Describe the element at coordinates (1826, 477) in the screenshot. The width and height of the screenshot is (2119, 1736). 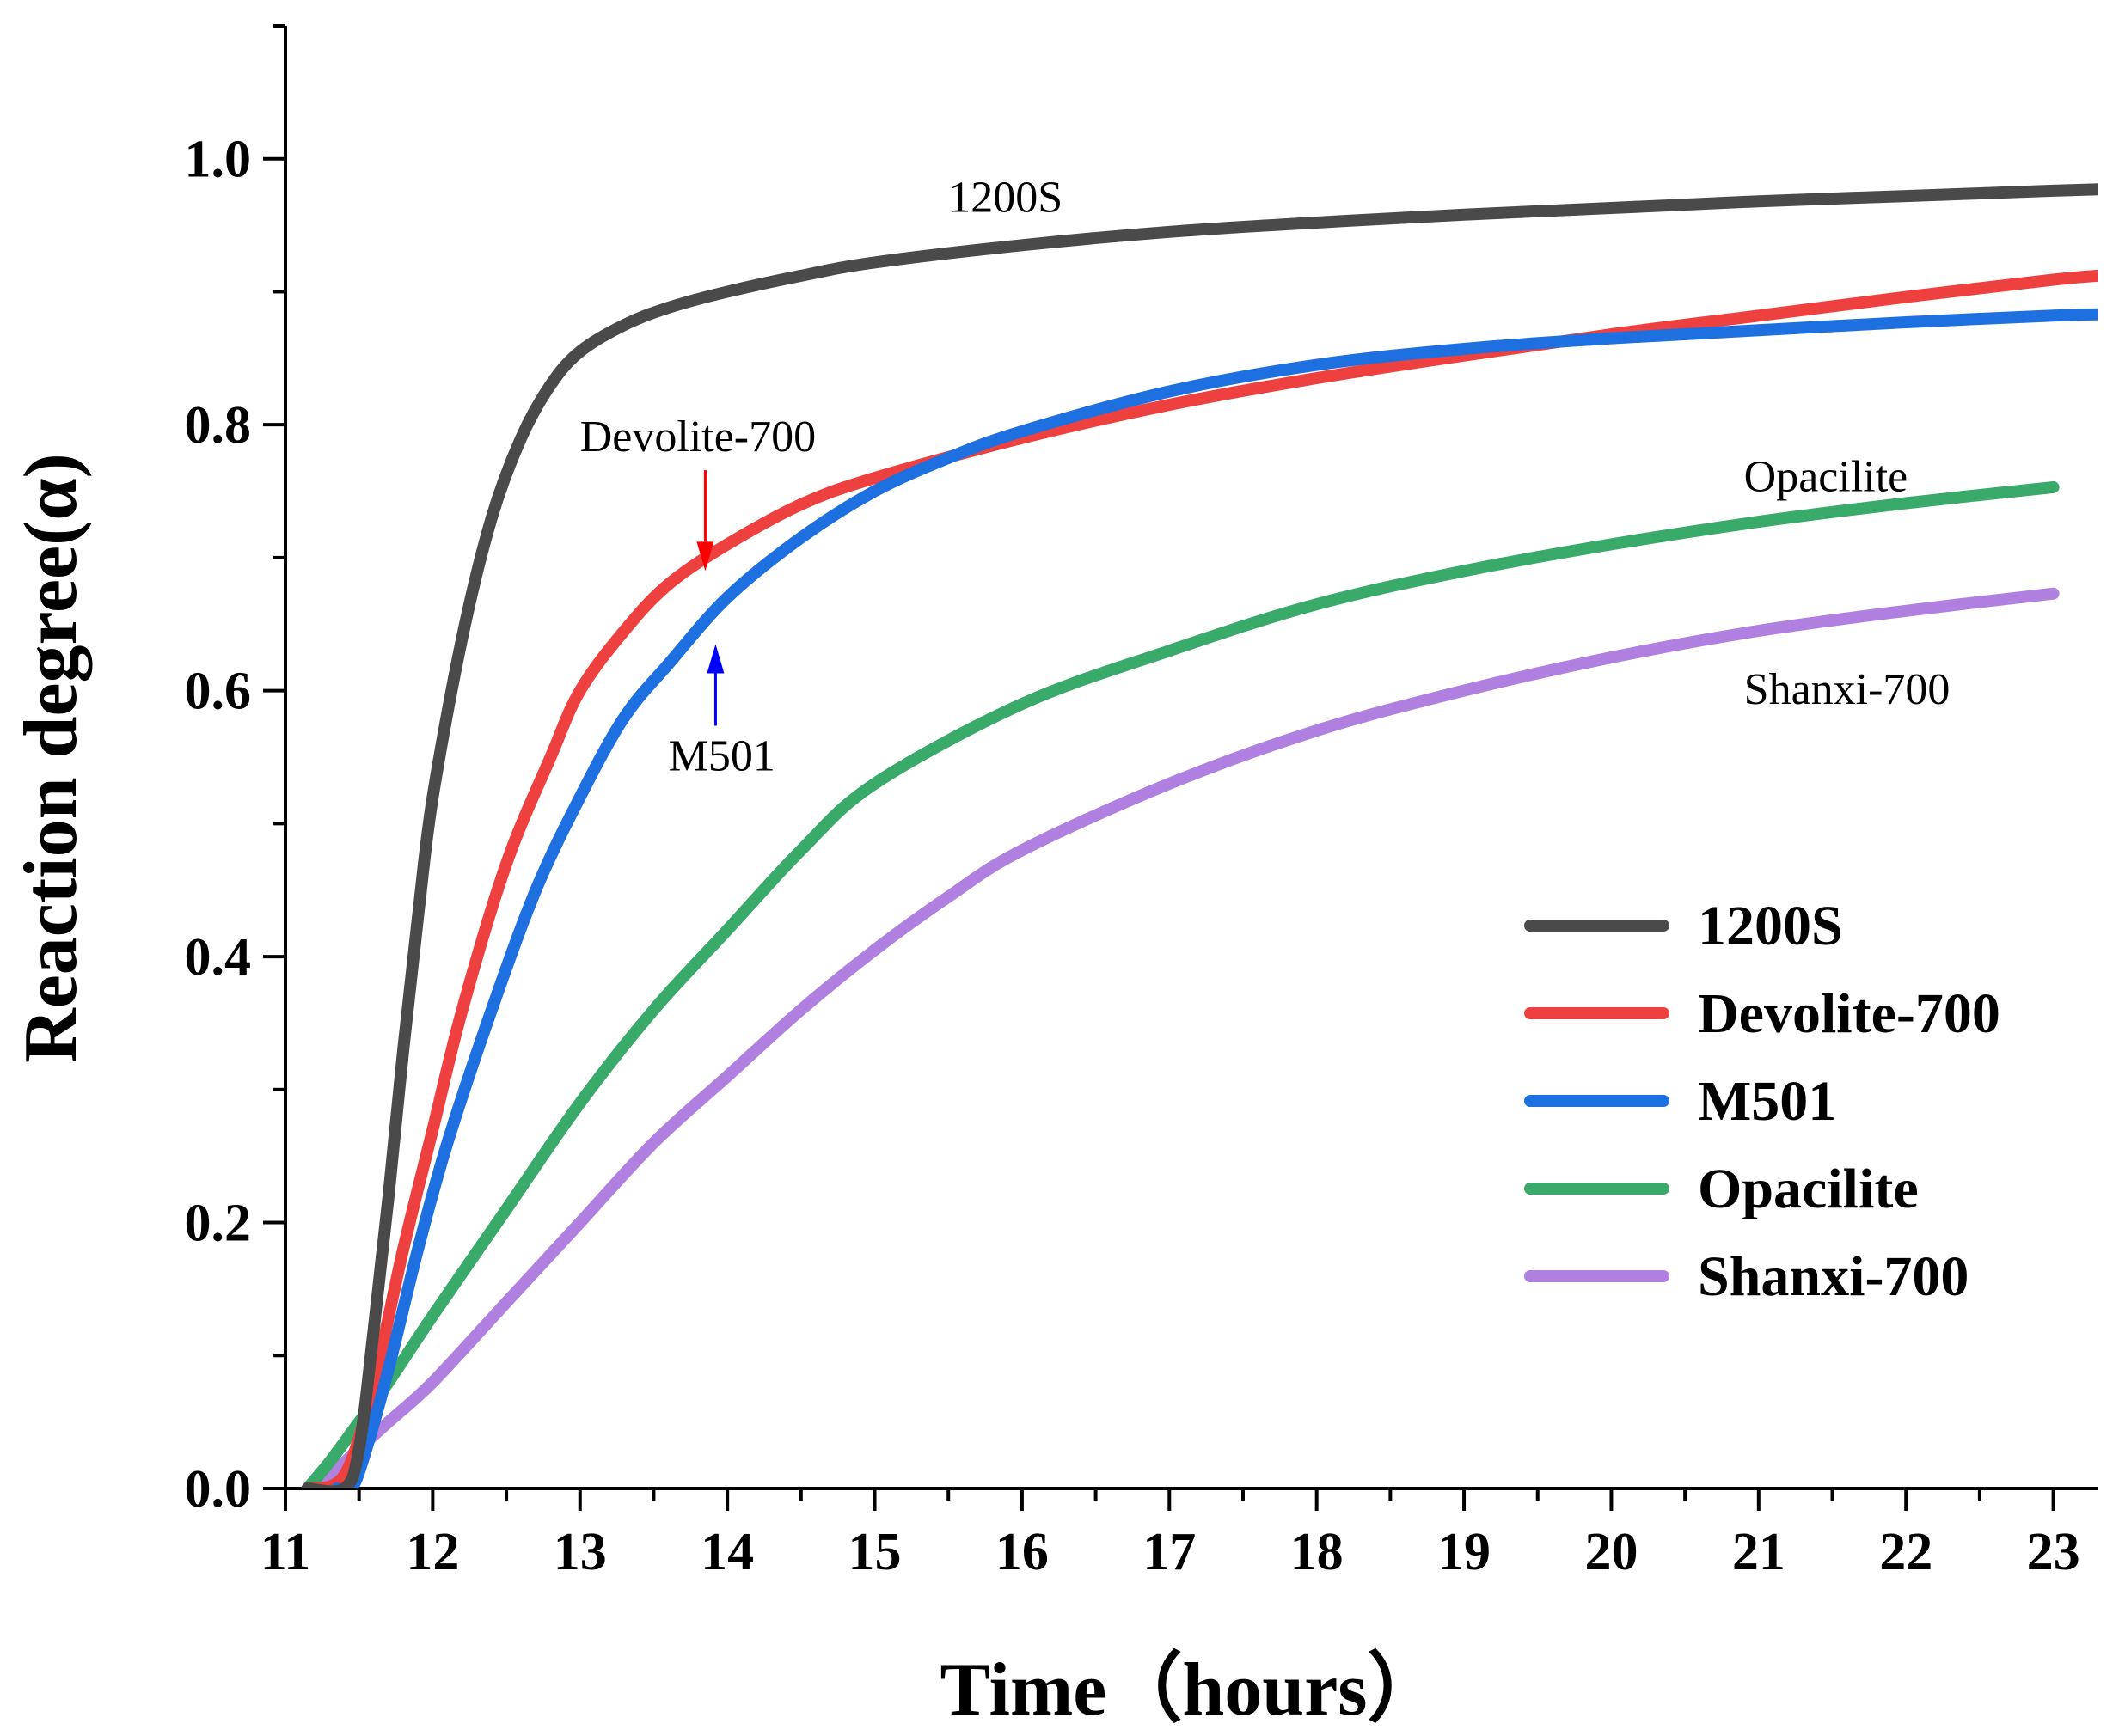
I see `annotation-opacilite: Opacilite` at that location.